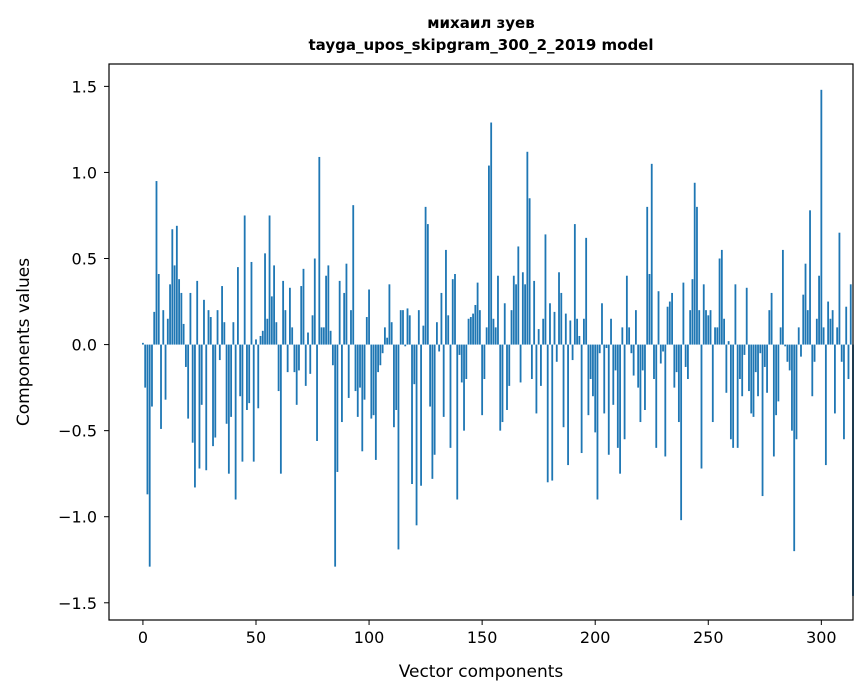  What do you see at coordinates (77, 517) in the screenshot?
I see `y-tick-label: −1.0` at bounding box center [77, 517].